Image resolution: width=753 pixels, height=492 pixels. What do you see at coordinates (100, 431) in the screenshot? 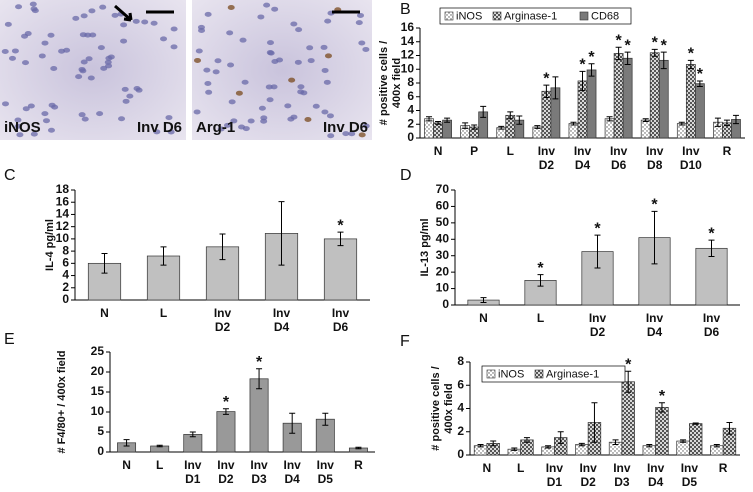
I see `y-tick-label: 5` at bounding box center [100, 431].